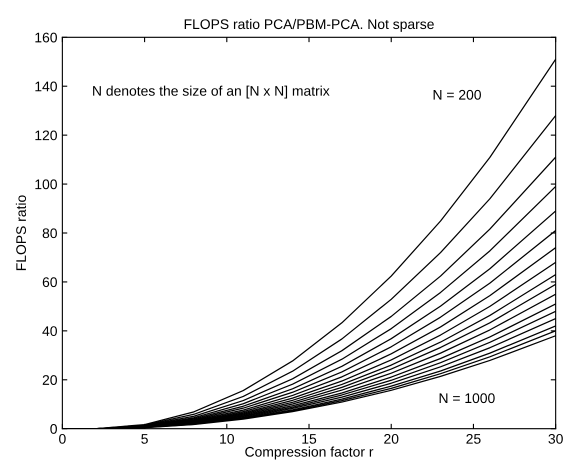 This screenshot has width=567, height=466. Describe the element at coordinates (49, 282) in the screenshot. I see `y-tick-label: 60` at that location.